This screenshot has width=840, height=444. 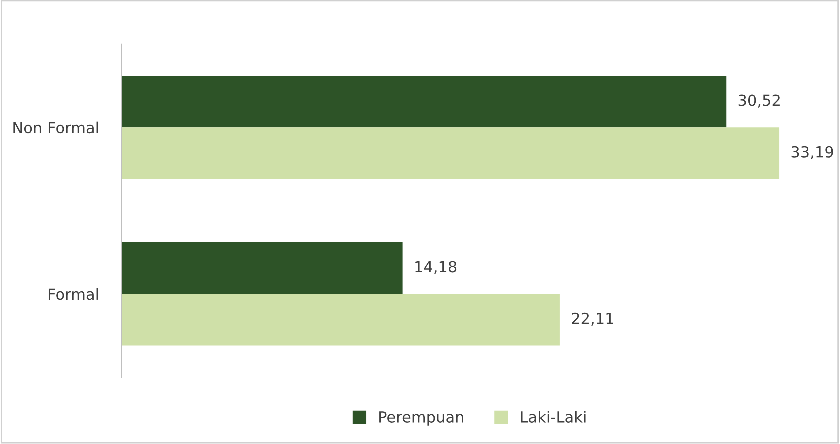 What do you see at coordinates (593, 319) in the screenshot?
I see `data-label: 22,11` at bounding box center [593, 319].